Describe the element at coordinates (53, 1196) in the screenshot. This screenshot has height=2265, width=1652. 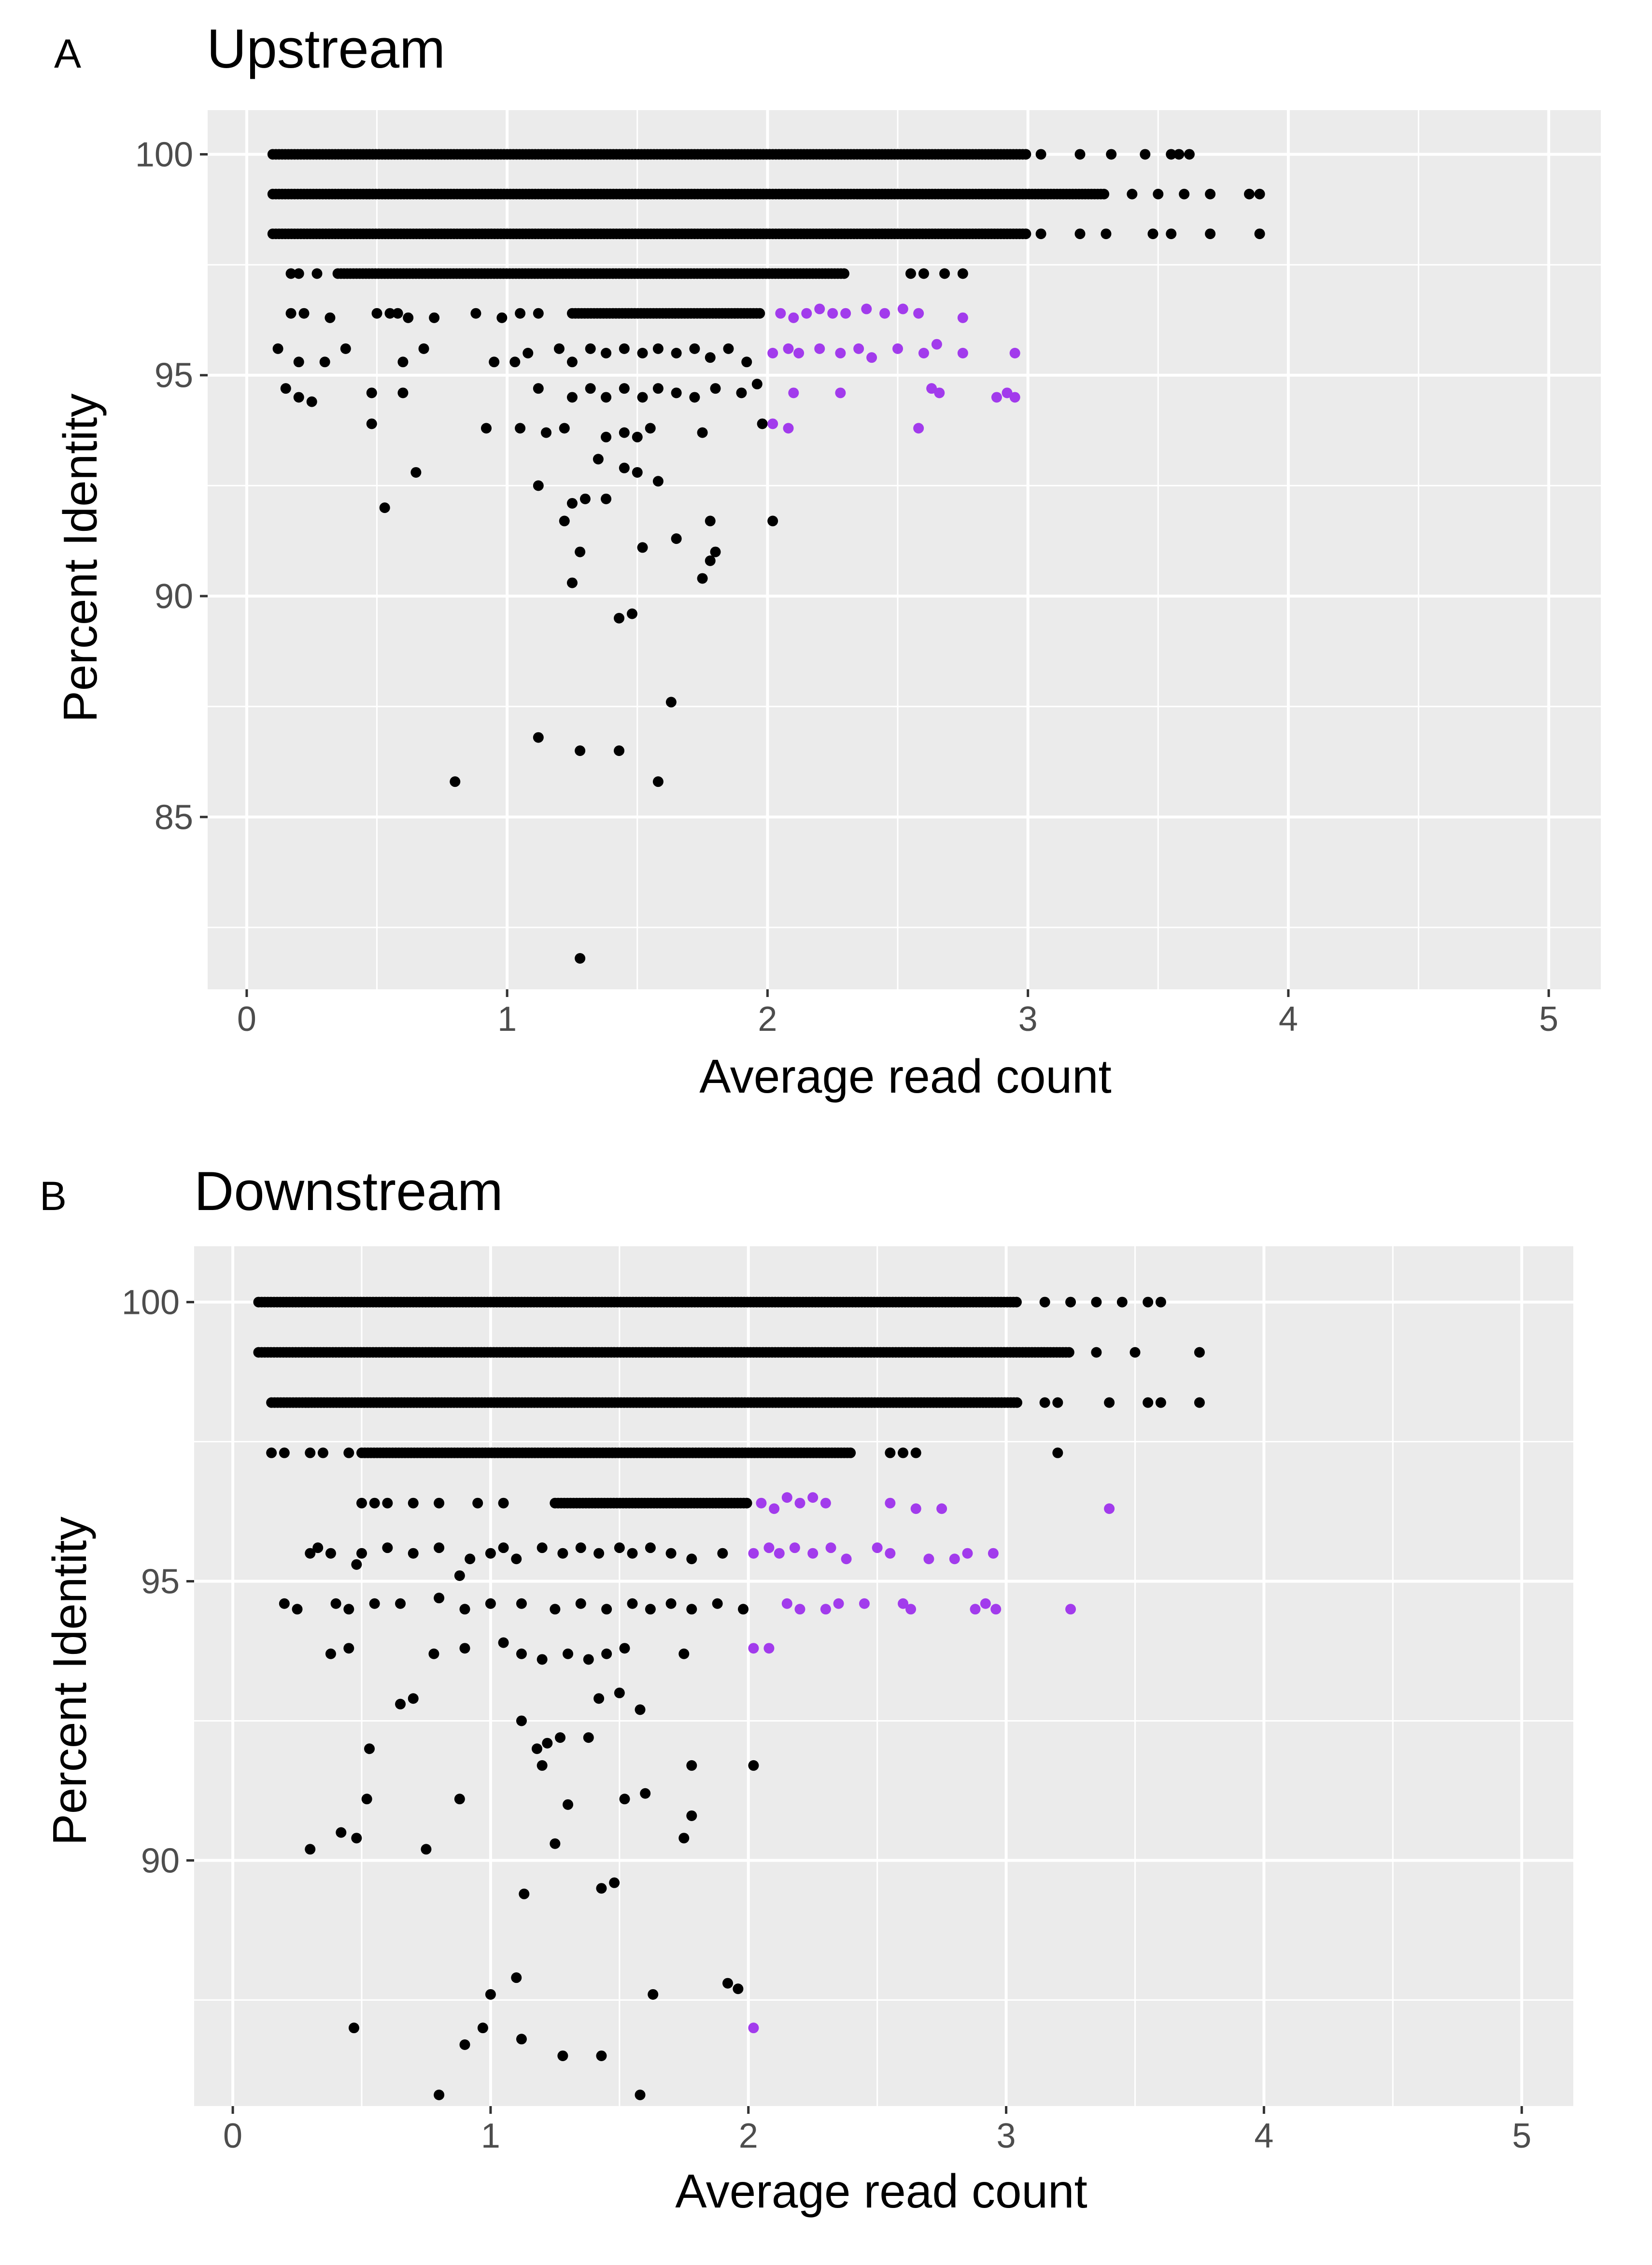
I see `panel-label: B` at that location.